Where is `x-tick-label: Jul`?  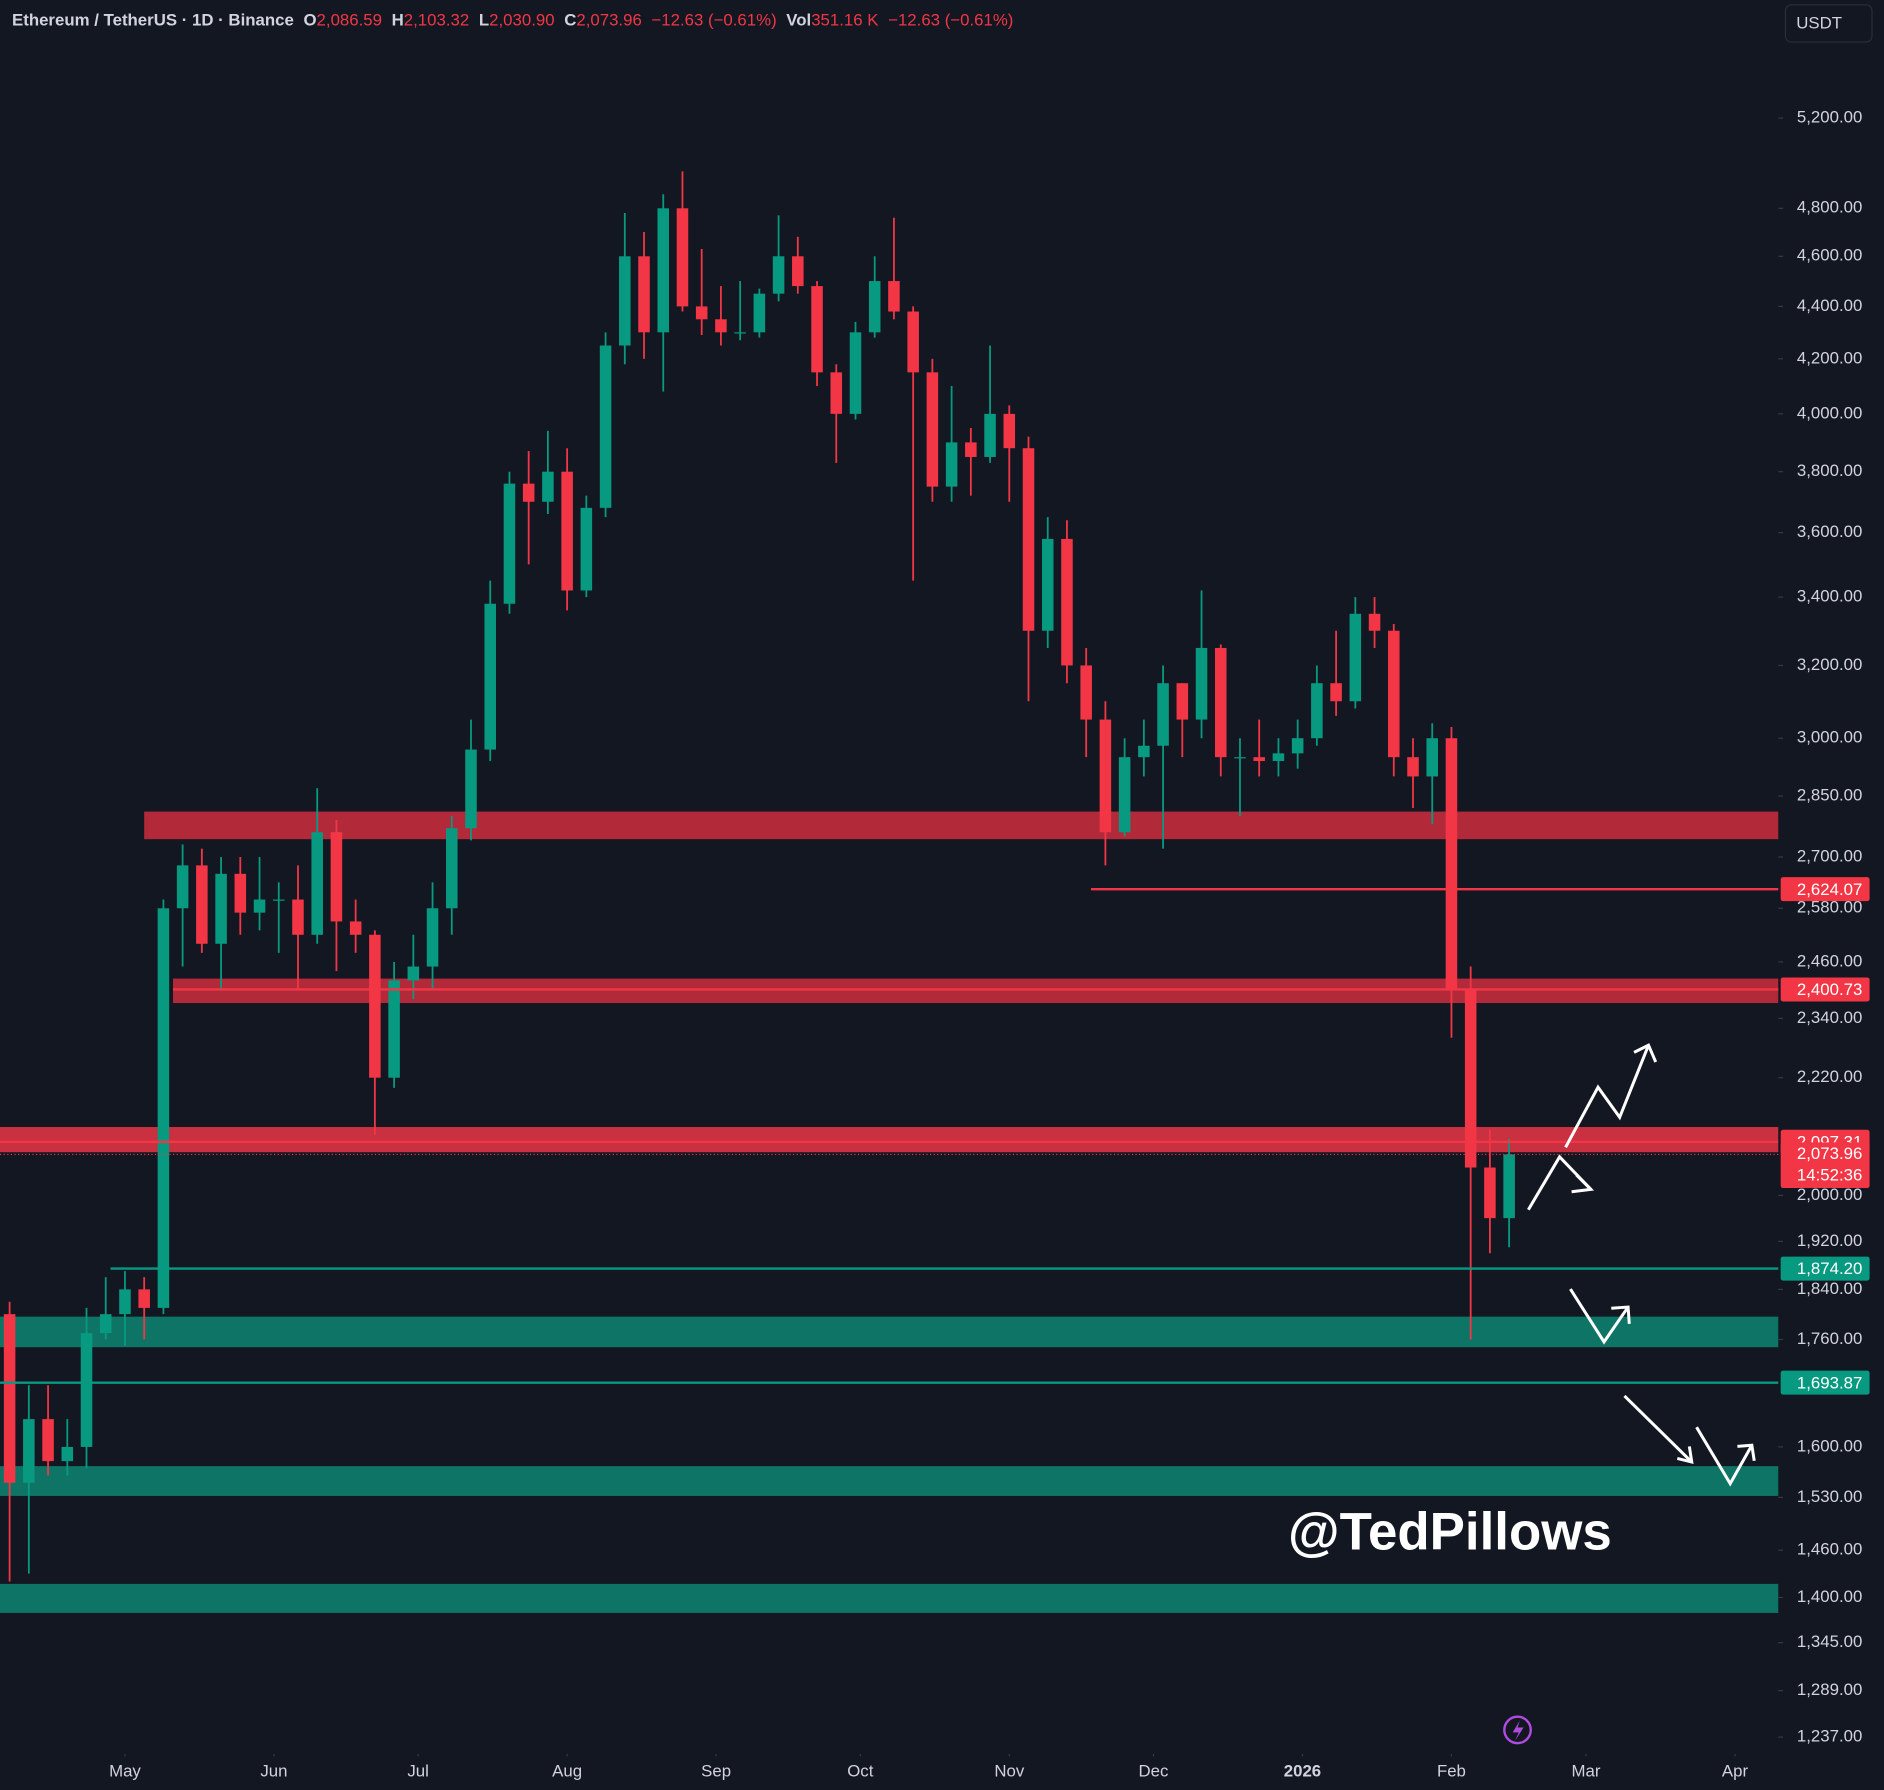
x-tick-label: Jul is located at coordinates (418, 1770).